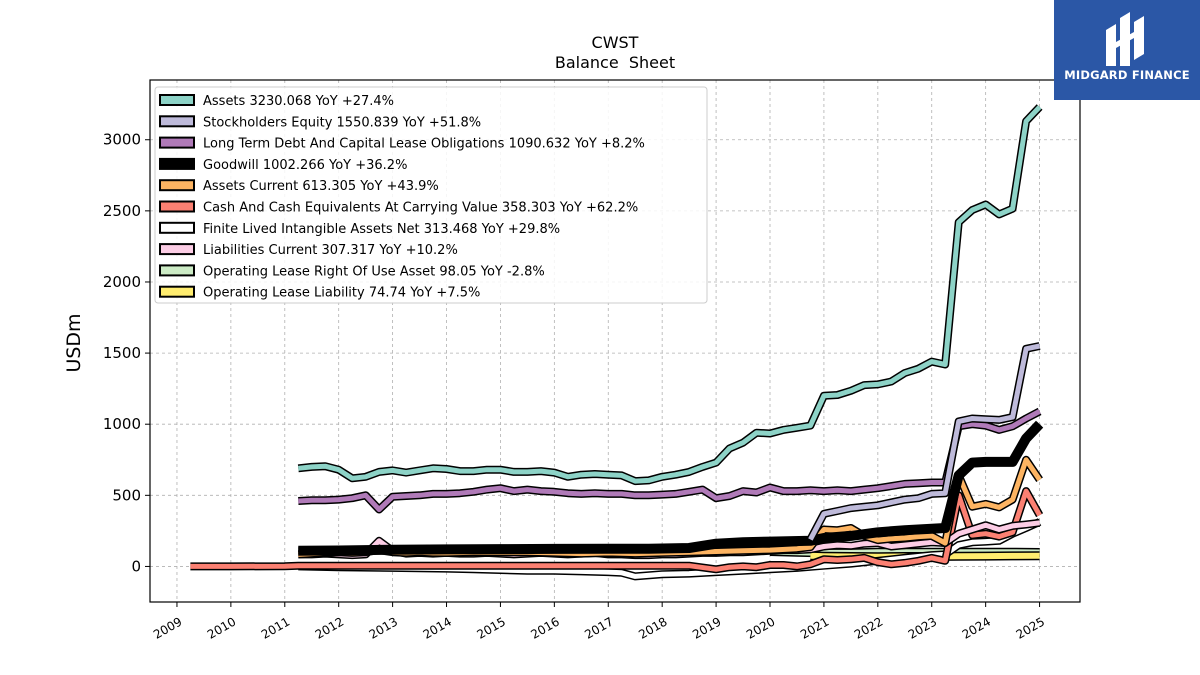  Describe the element at coordinates (1125, 39) in the screenshot. I see `midgard-logo-icon` at that location.